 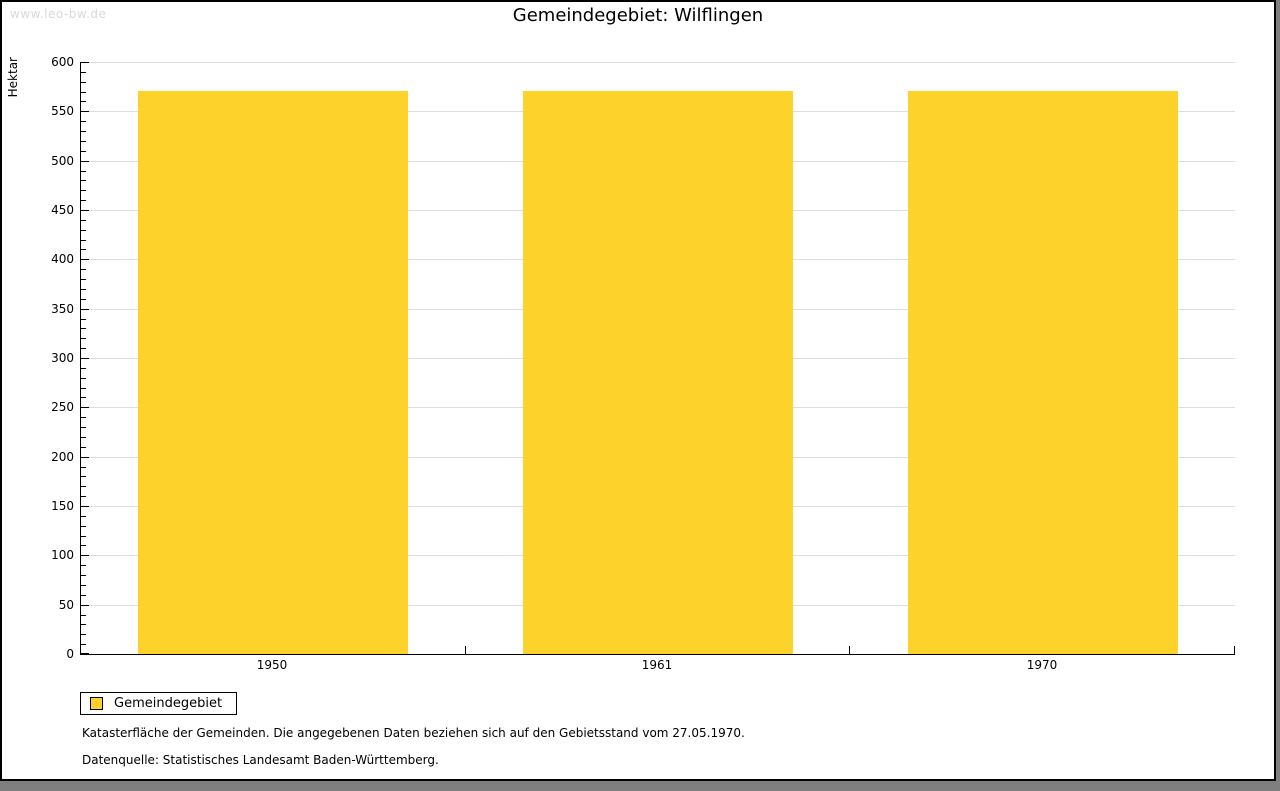 What do you see at coordinates (96, 703) in the screenshot?
I see `legend-swatch-icon` at bounding box center [96, 703].